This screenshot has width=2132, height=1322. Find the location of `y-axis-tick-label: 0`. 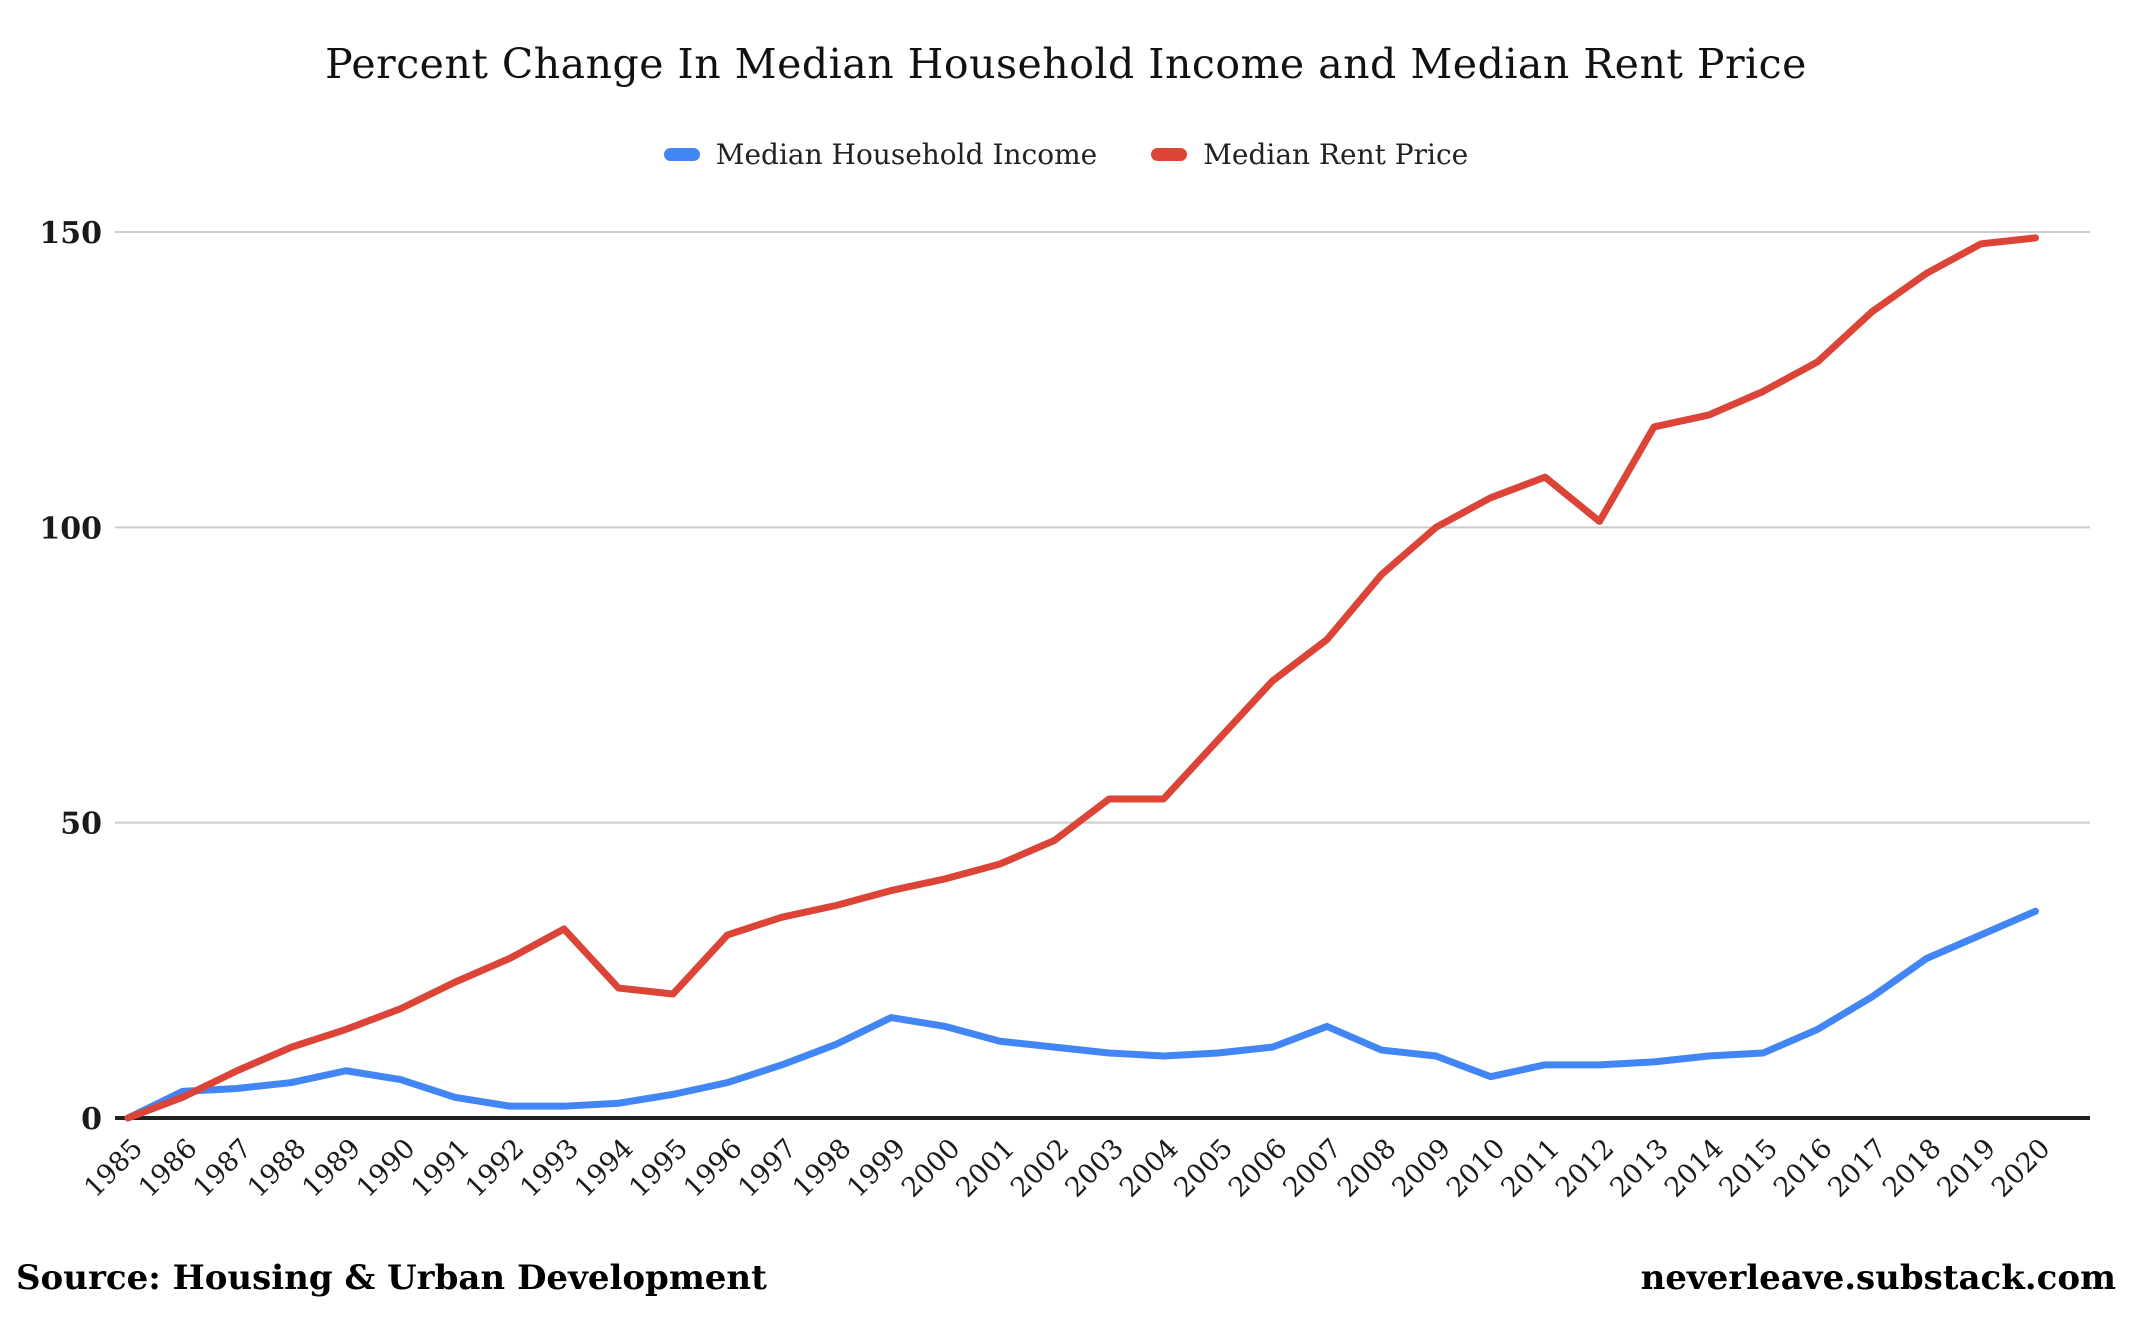

y-axis-tick-label: 0 is located at coordinates (91, 1119).